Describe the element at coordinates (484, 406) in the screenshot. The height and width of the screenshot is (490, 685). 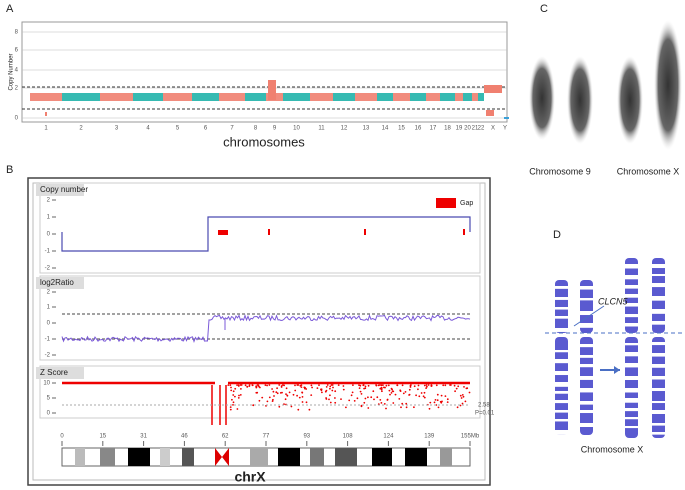
I see `annotation: 2.58` at that location.